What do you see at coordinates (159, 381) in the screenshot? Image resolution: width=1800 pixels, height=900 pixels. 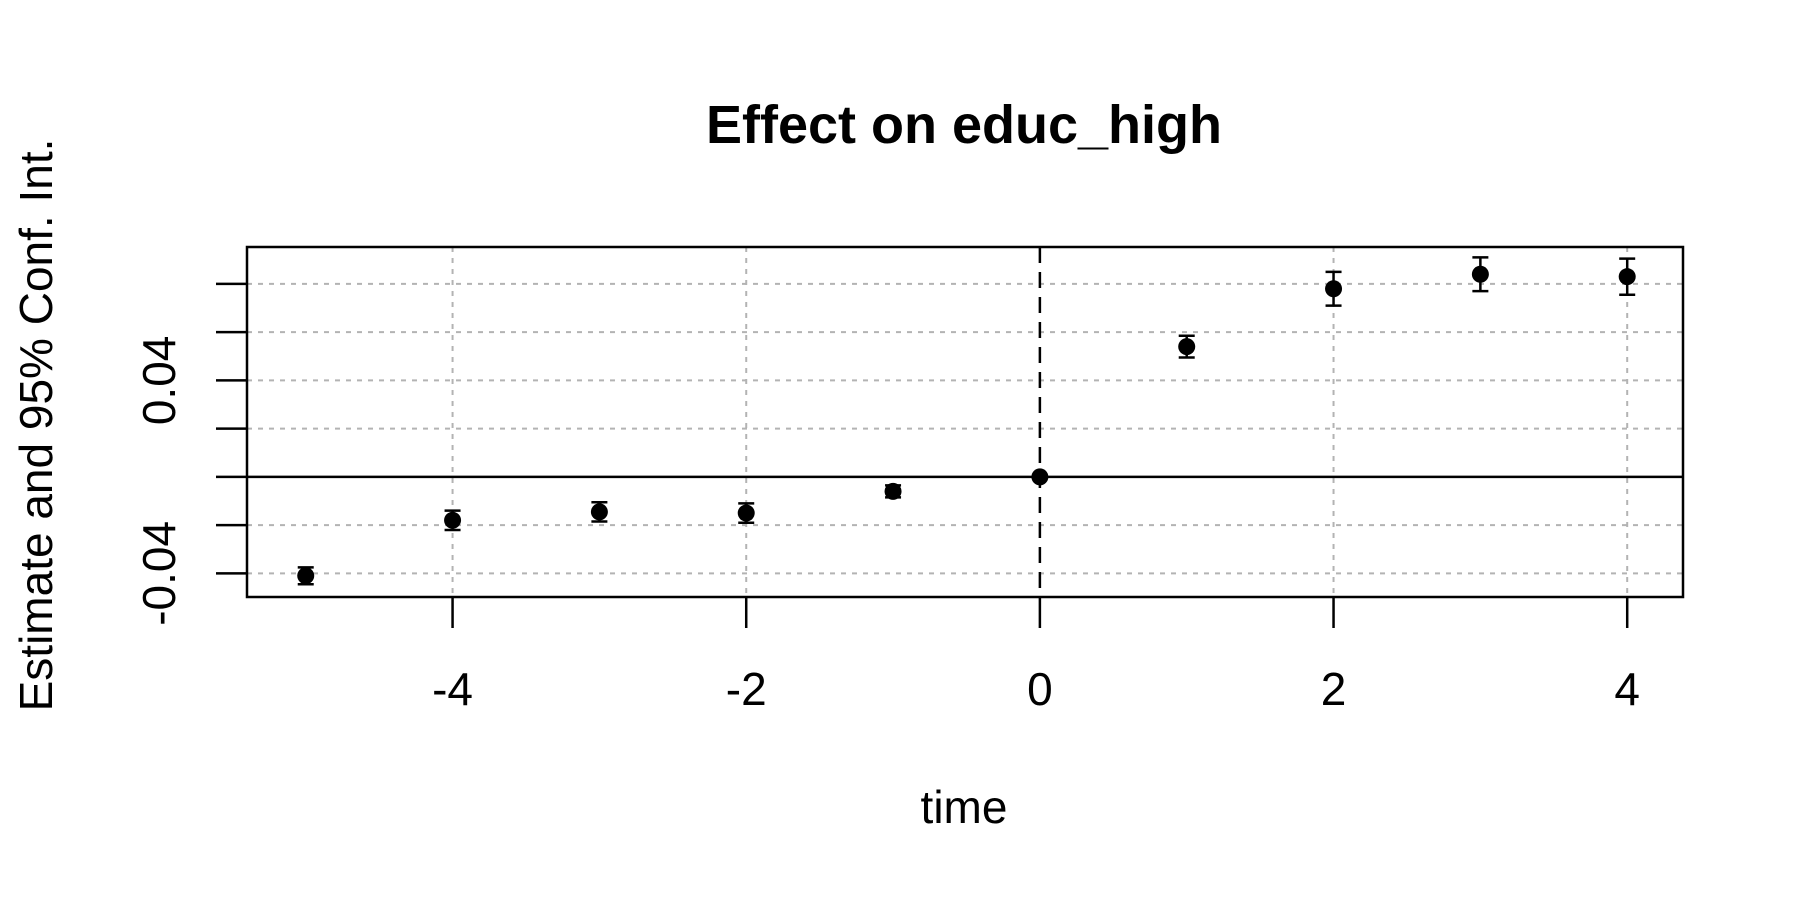 I see `y-tick-label: 0.04` at bounding box center [159, 381].